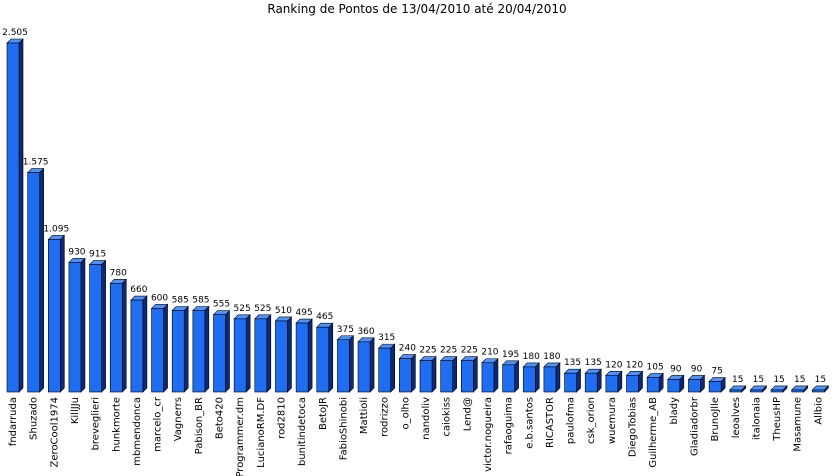 The image size is (834, 476). Describe the element at coordinates (697, 369) in the screenshot. I see `value-label: 90` at that location.